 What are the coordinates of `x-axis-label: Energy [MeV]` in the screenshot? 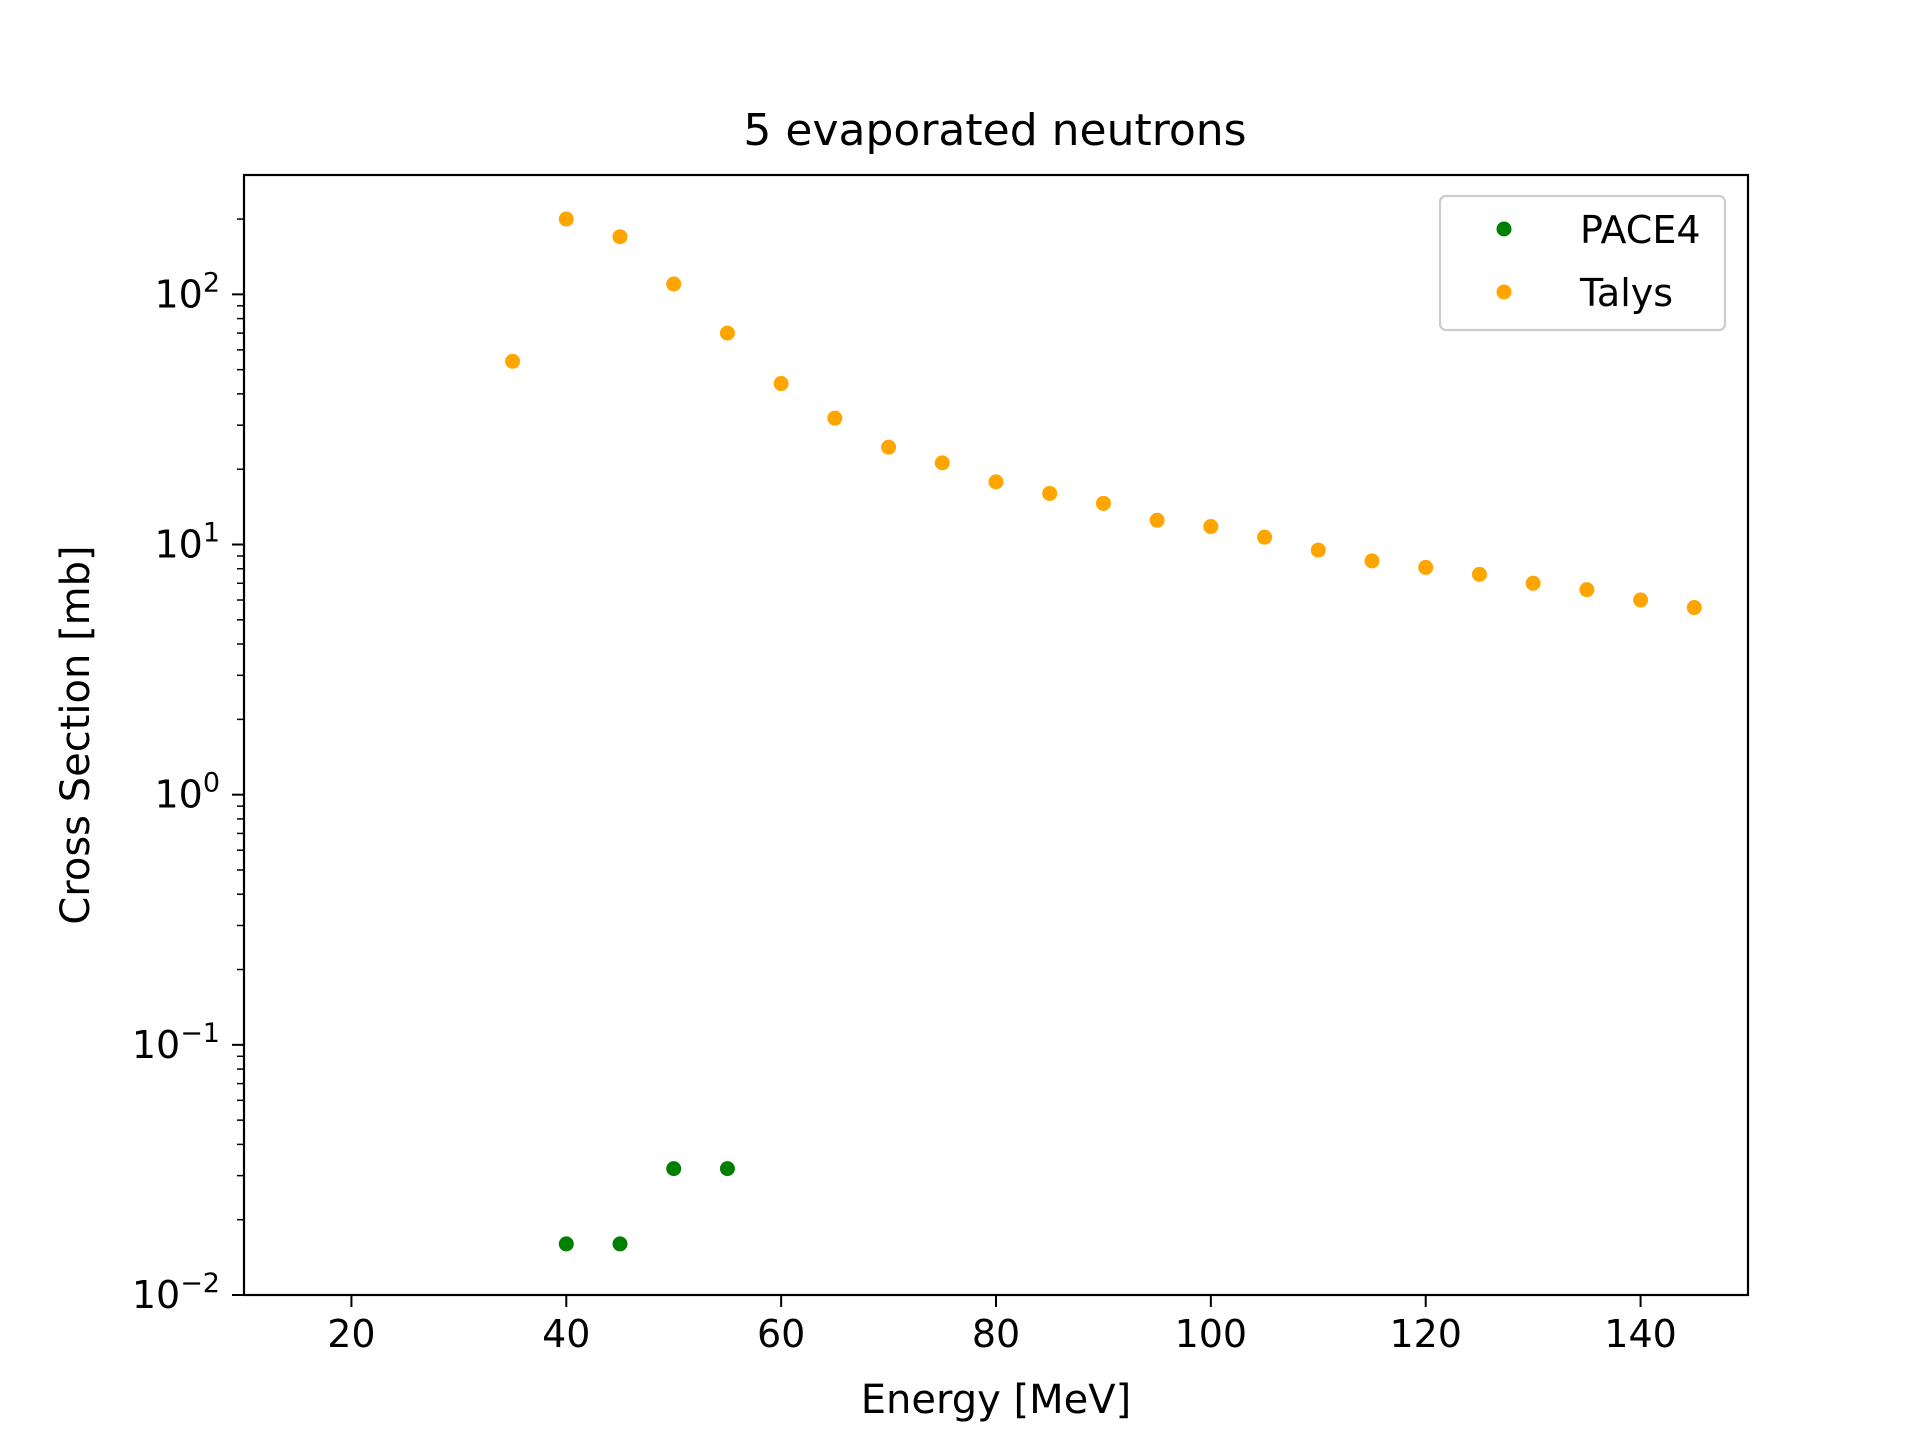 It's located at (996, 1400).